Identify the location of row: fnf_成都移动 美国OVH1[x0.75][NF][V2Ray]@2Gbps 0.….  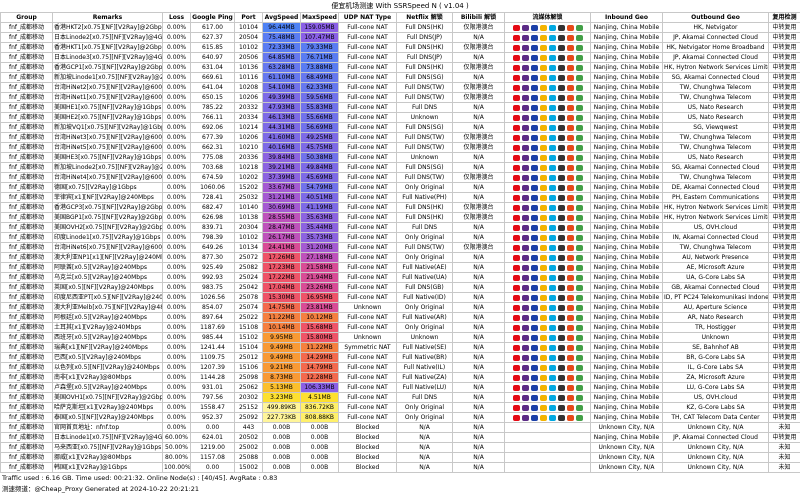
(400, 397).